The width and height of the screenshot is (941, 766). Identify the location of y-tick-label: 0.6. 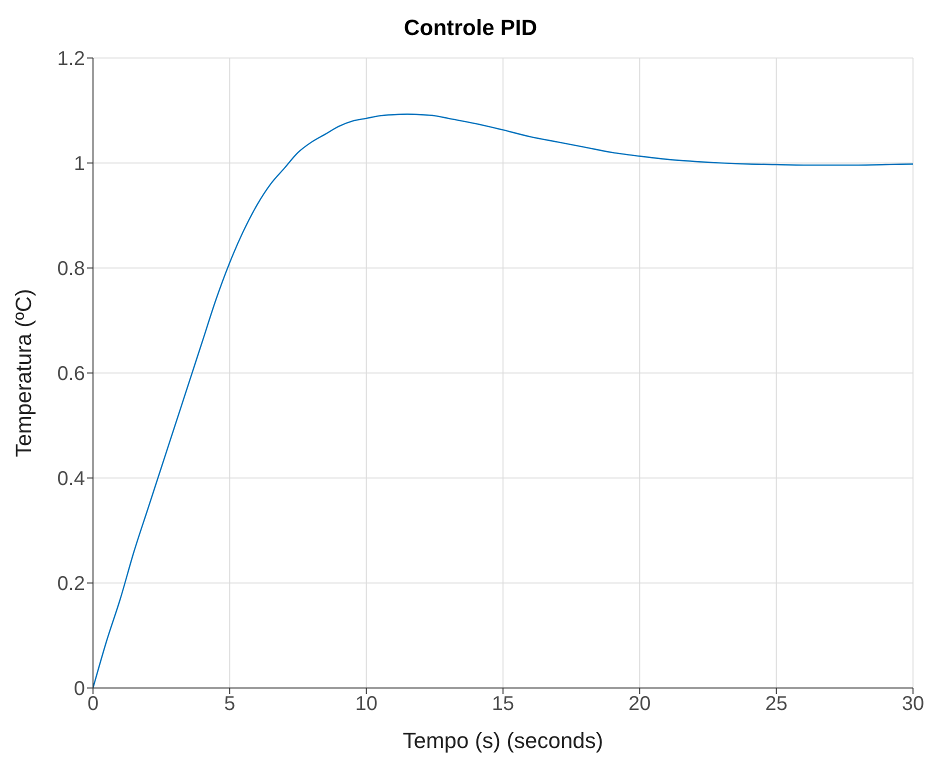
(71, 374).